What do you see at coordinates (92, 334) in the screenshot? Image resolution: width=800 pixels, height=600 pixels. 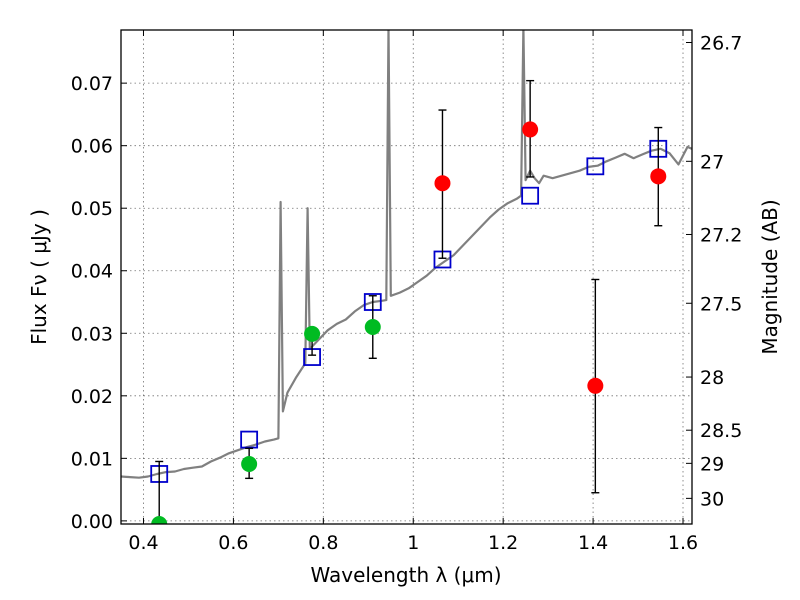 I see `y-tick-label: 0.03` at bounding box center [92, 334].